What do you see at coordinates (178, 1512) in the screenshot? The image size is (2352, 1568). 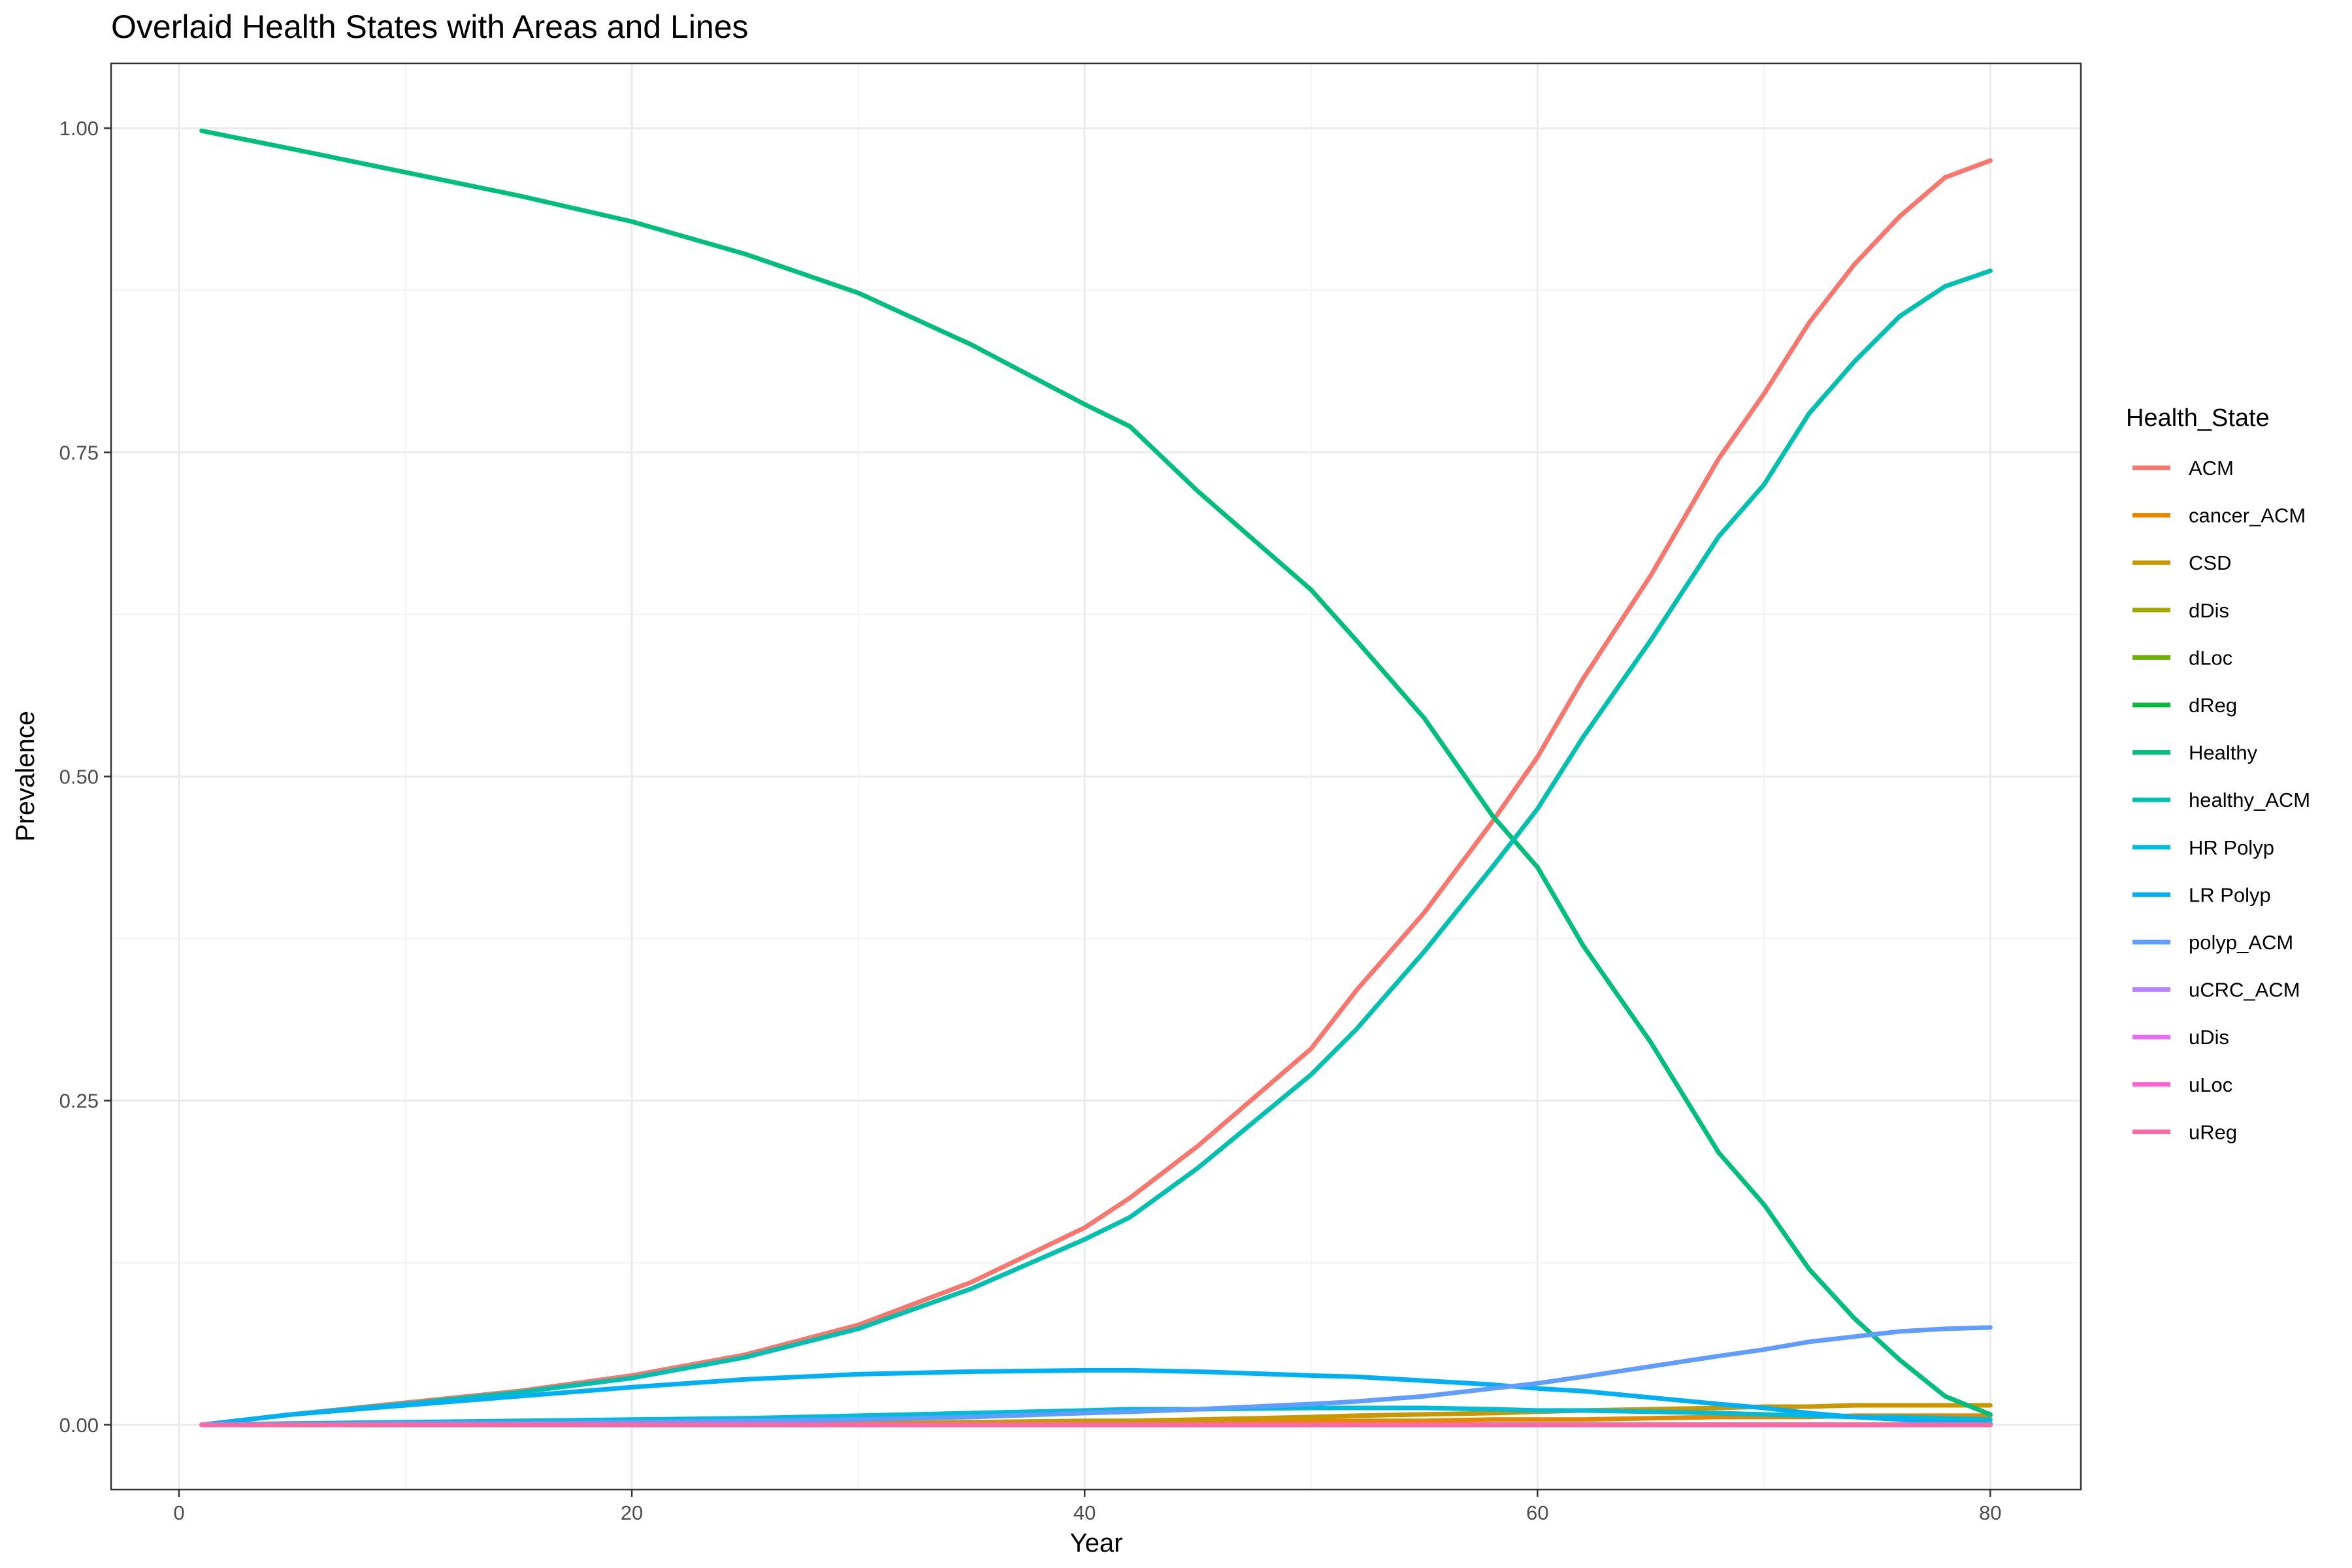 I see `x-tick-label: 0` at bounding box center [178, 1512].